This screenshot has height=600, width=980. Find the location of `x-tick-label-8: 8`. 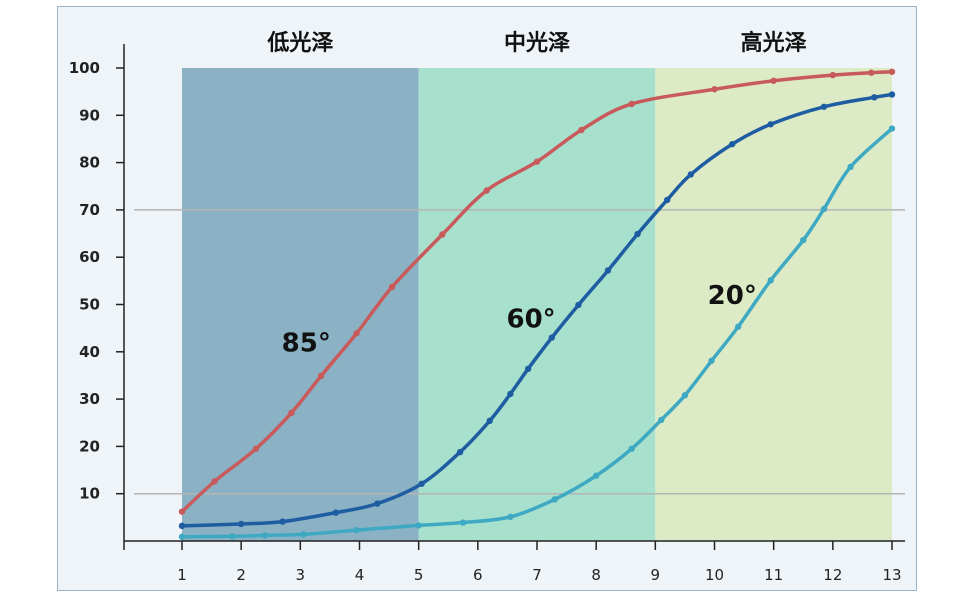

x-tick-label-8: 8 is located at coordinates (596, 575).